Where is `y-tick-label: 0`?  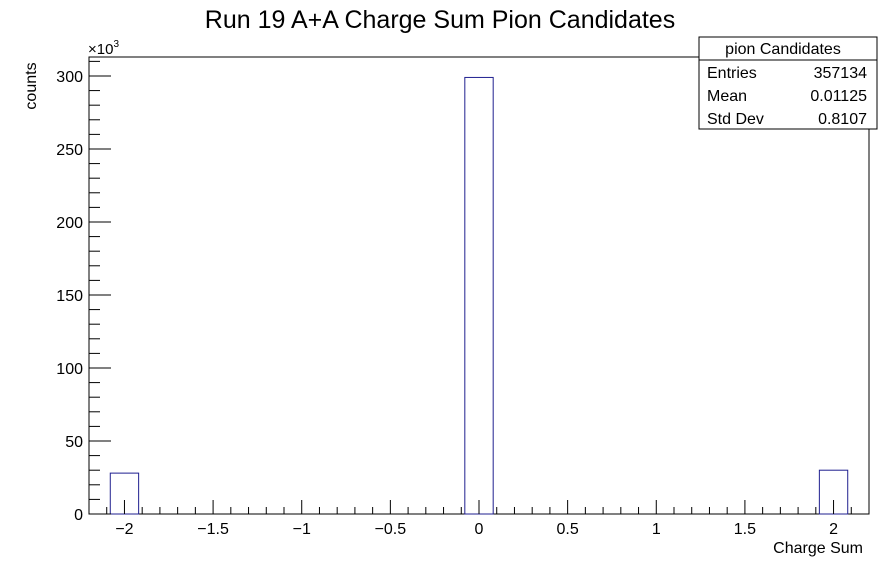 y-tick-label: 0 is located at coordinates (78, 515).